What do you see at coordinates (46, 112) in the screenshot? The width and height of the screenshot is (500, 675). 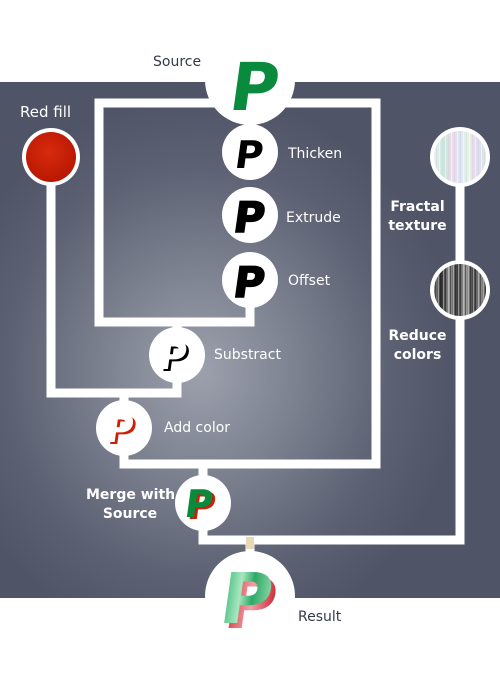 I see `red-fill-label: Red fill` at bounding box center [46, 112].